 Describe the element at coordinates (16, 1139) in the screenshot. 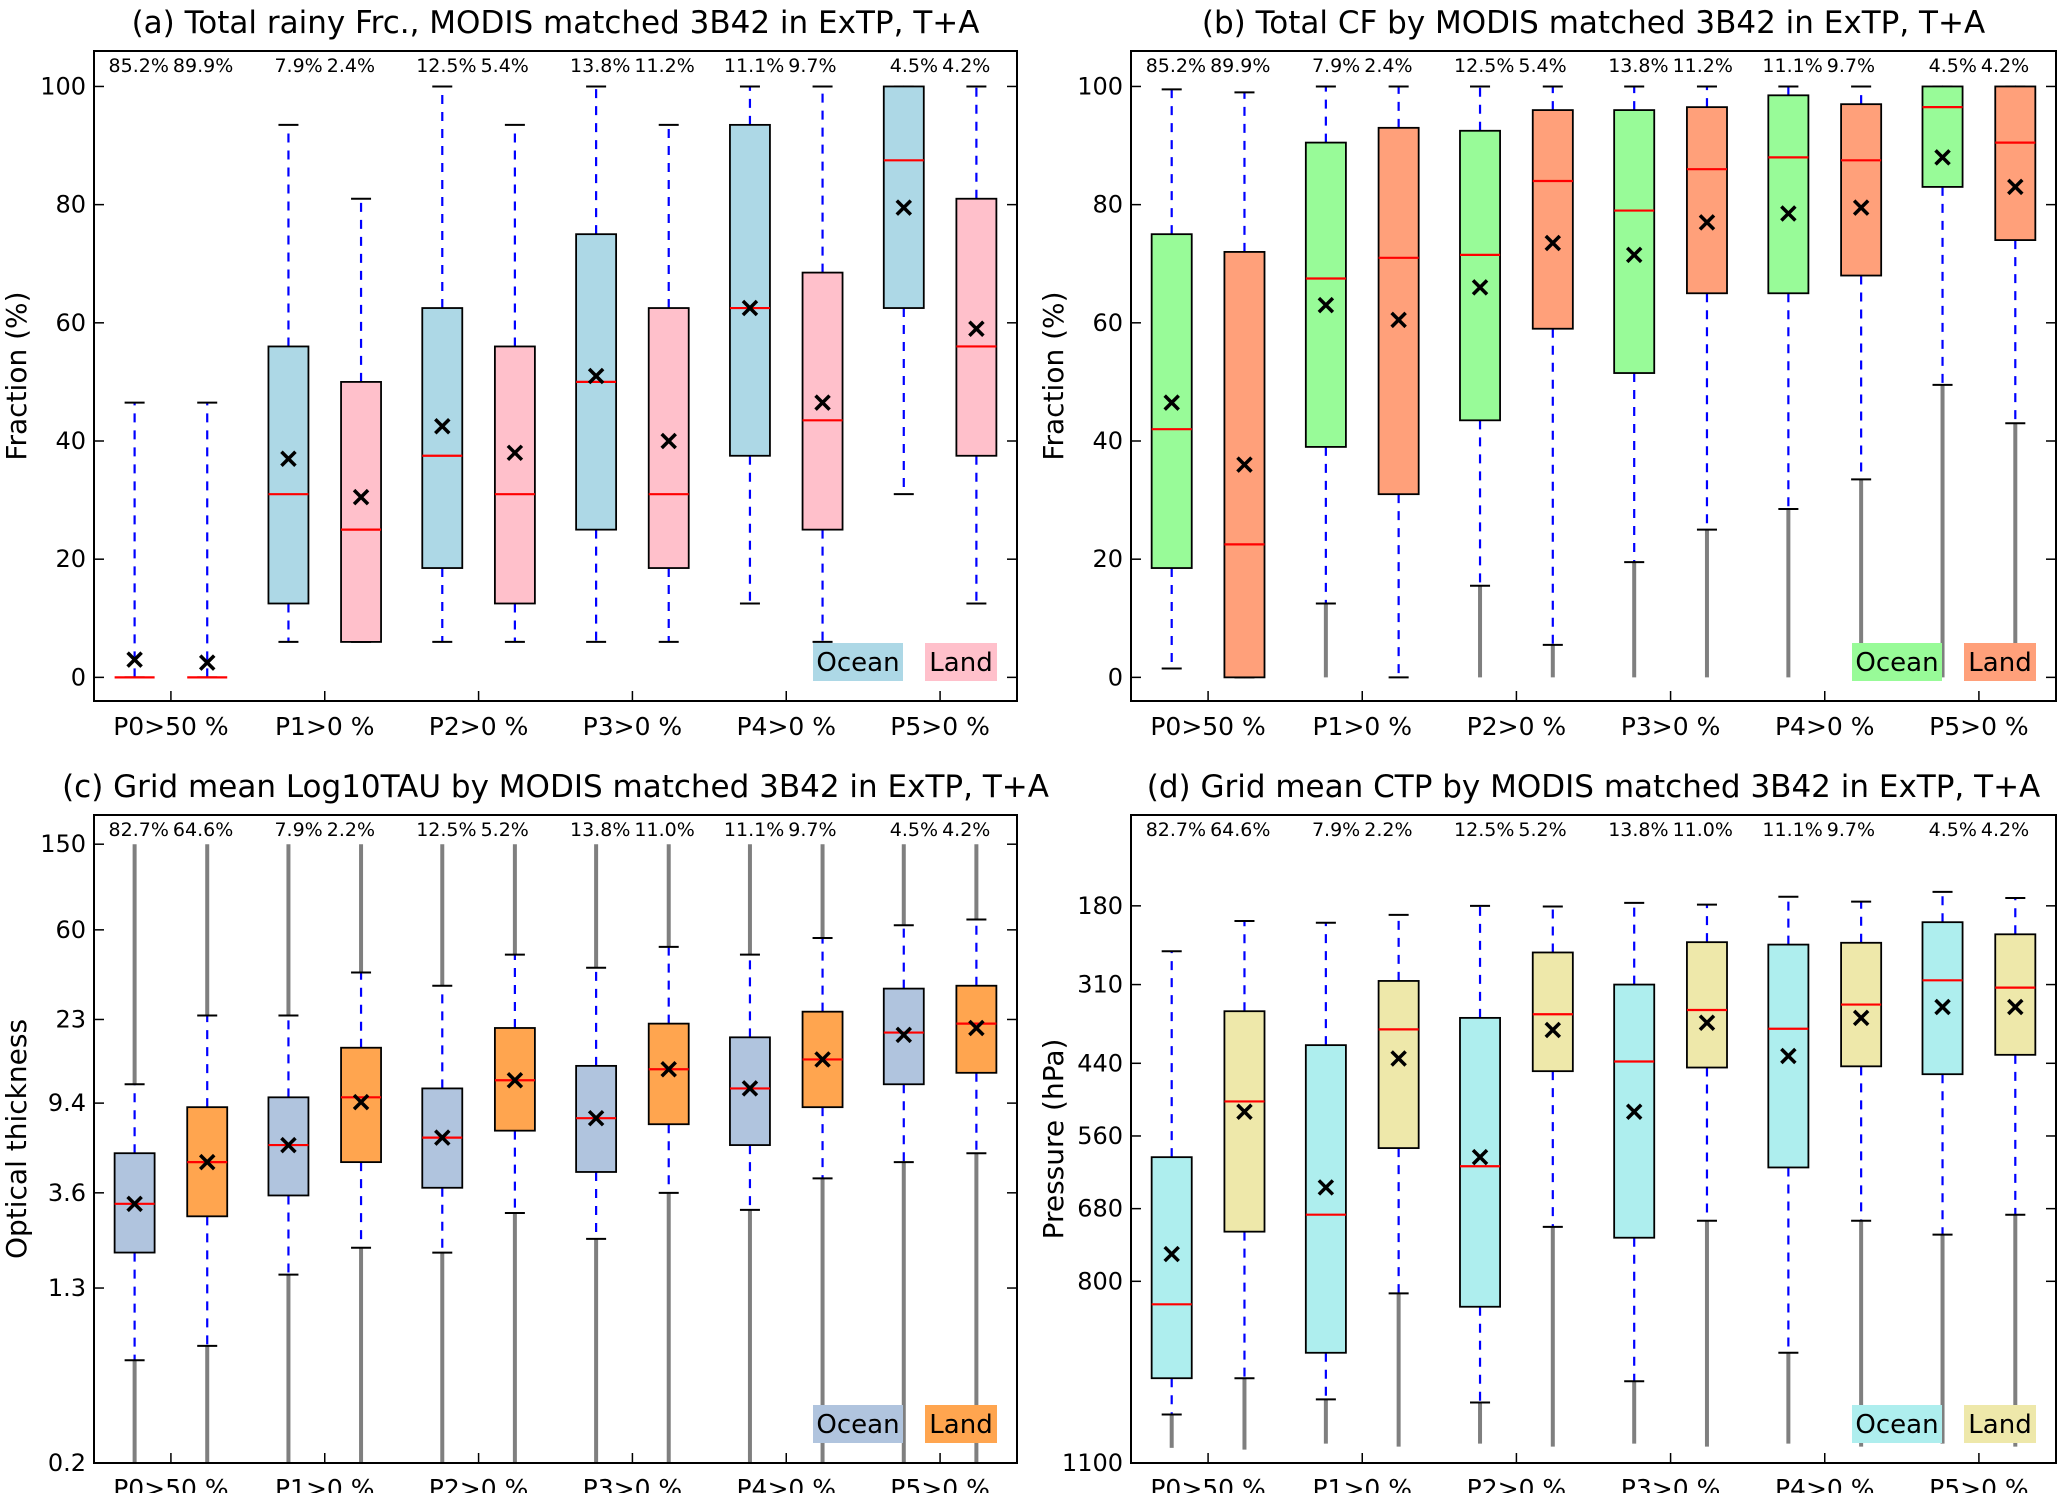

I see `y-axis-label: Optical thickness` at that location.